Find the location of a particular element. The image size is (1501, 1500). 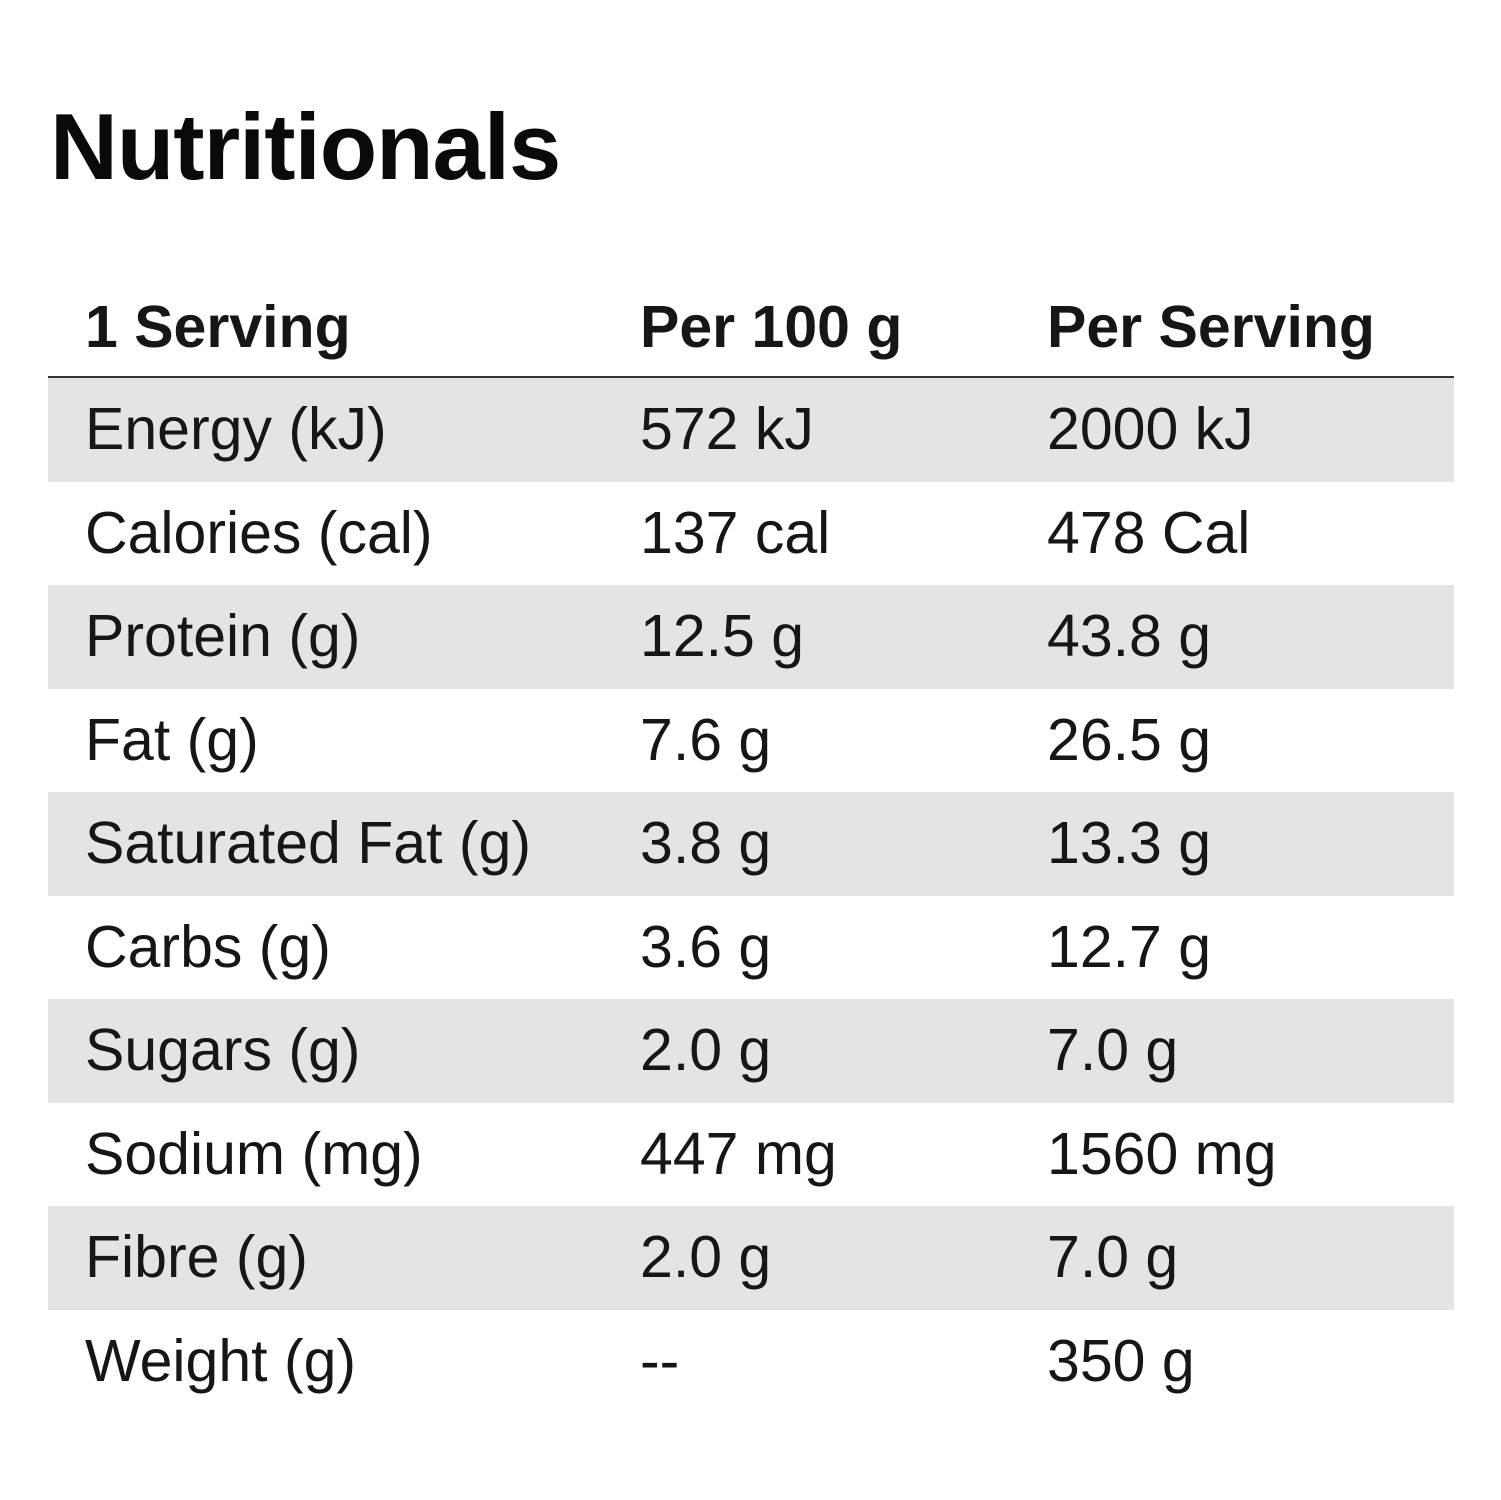

table-row: Fat (g) 7.6 g 26.5 g is located at coordinates (751, 741).